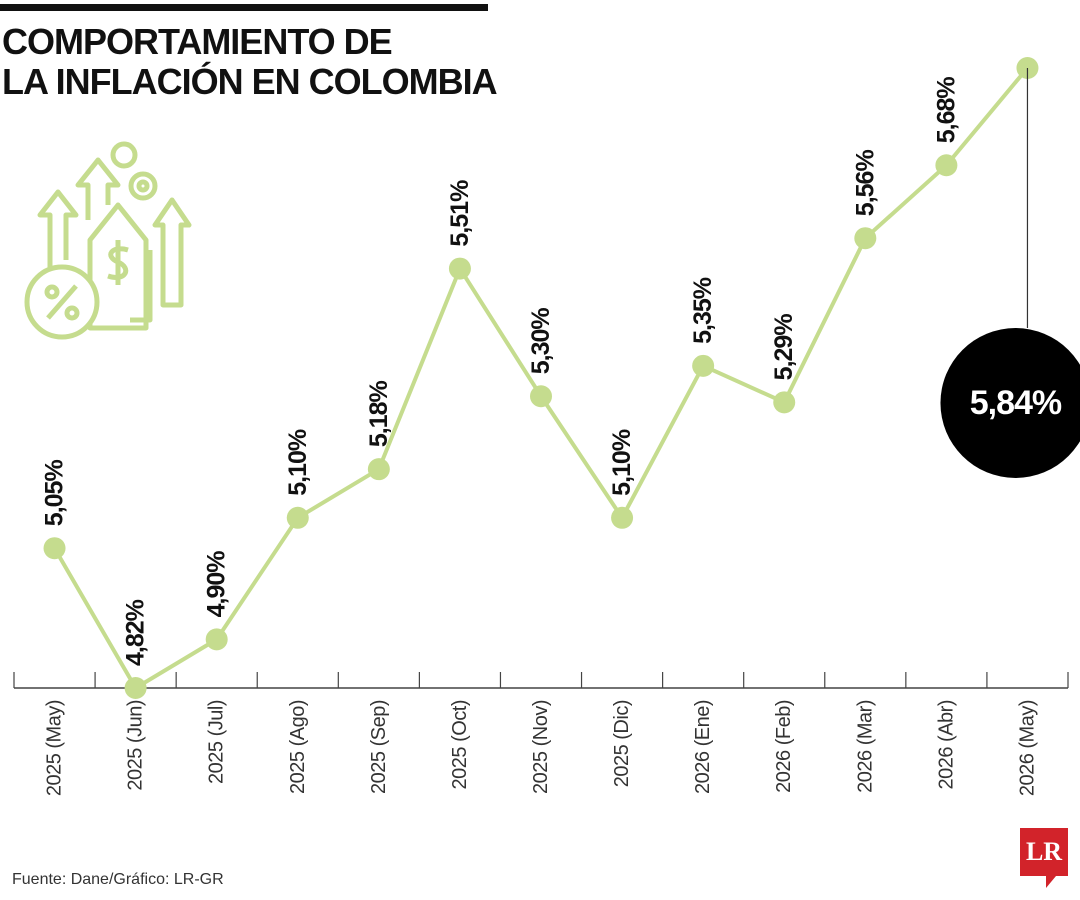 The height and width of the screenshot is (900, 1080). Describe the element at coordinates (784, 746) in the screenshot. I see `x-tick-label: 2026 (Feb)` at that location.